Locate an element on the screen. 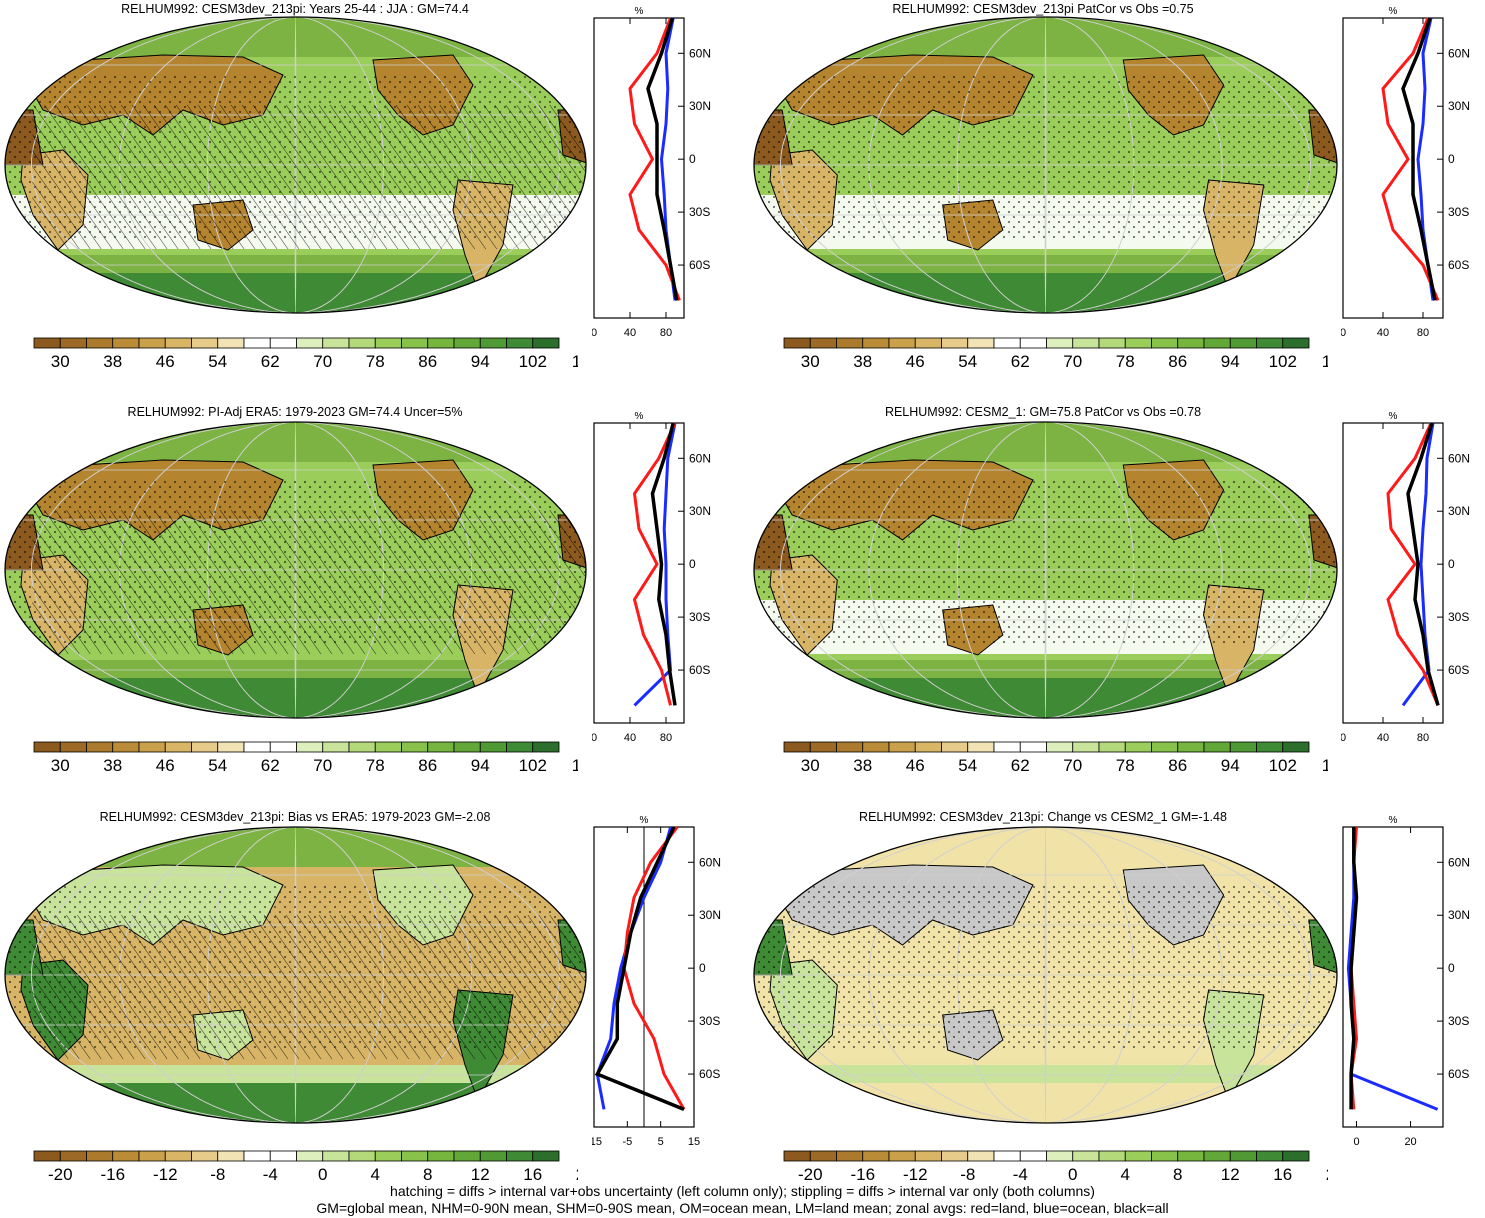  colorbar-label: 102 is located at coordinates (533, 765).